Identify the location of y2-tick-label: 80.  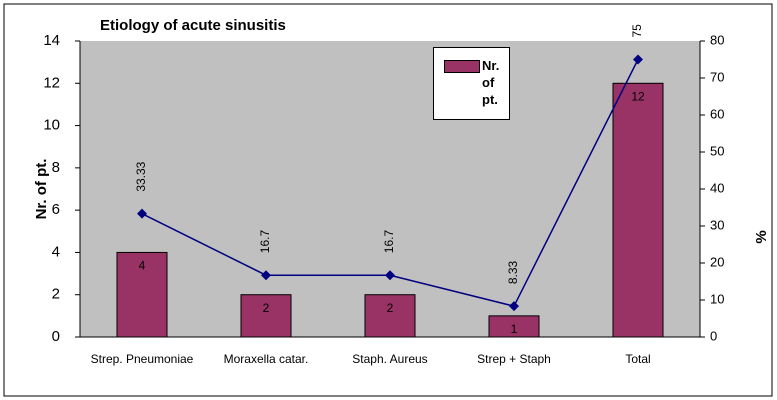
(717, 39).